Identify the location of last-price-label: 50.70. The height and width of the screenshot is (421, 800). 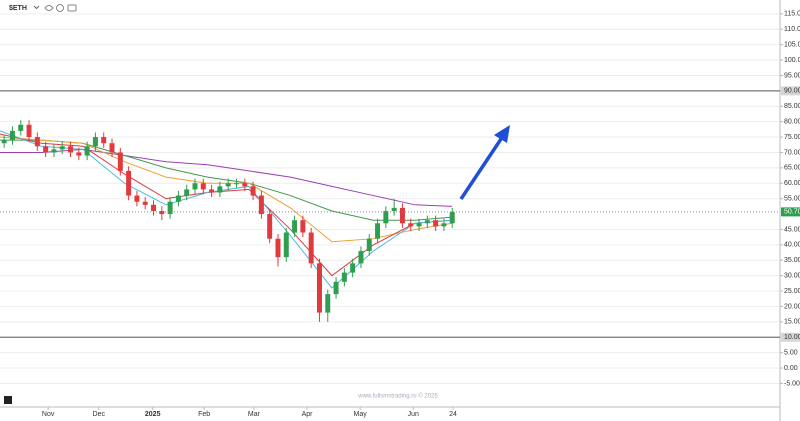
(792, 212).